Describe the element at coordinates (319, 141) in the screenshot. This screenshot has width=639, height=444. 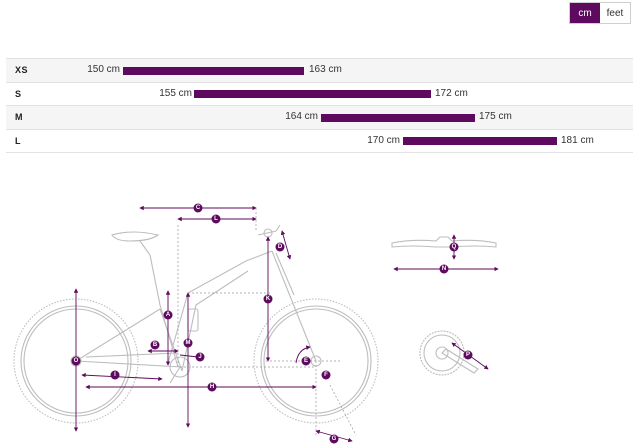
I see `size-row-l: L 170 cm 181 cm` at that location.